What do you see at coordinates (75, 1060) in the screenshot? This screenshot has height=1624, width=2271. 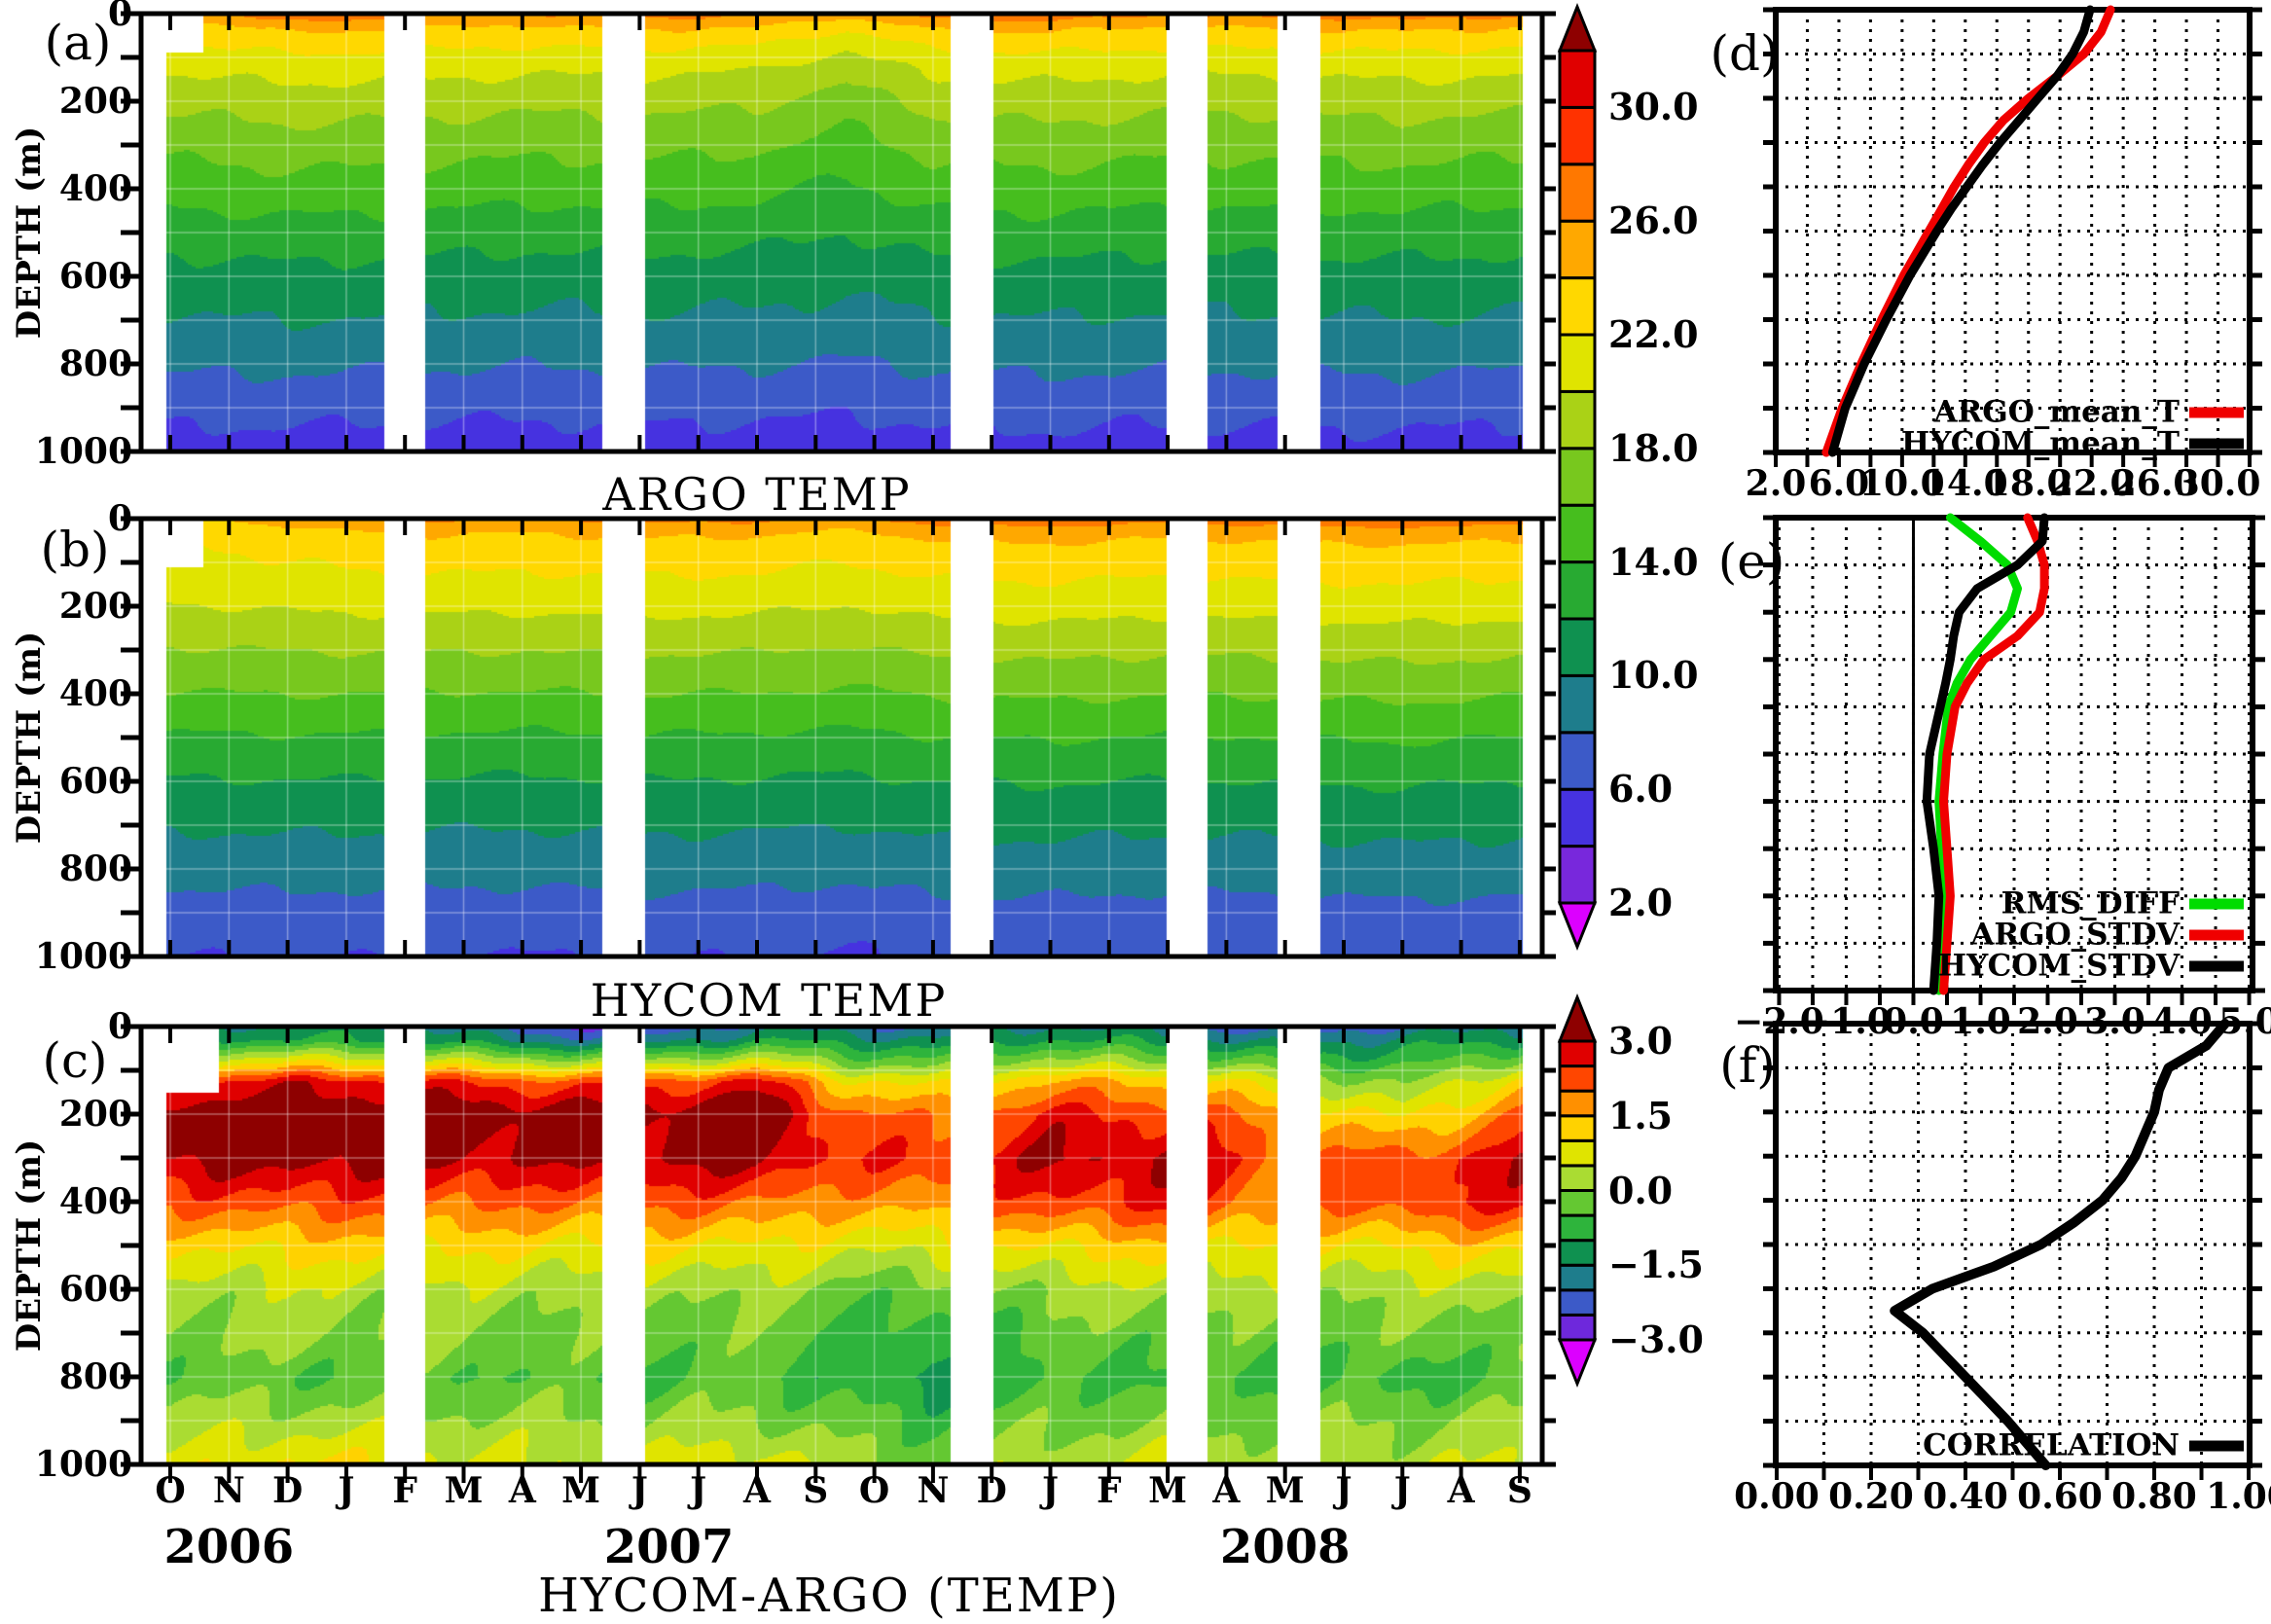 I see `panel-letter-c: (c)` at bounding box center [75, 1060].